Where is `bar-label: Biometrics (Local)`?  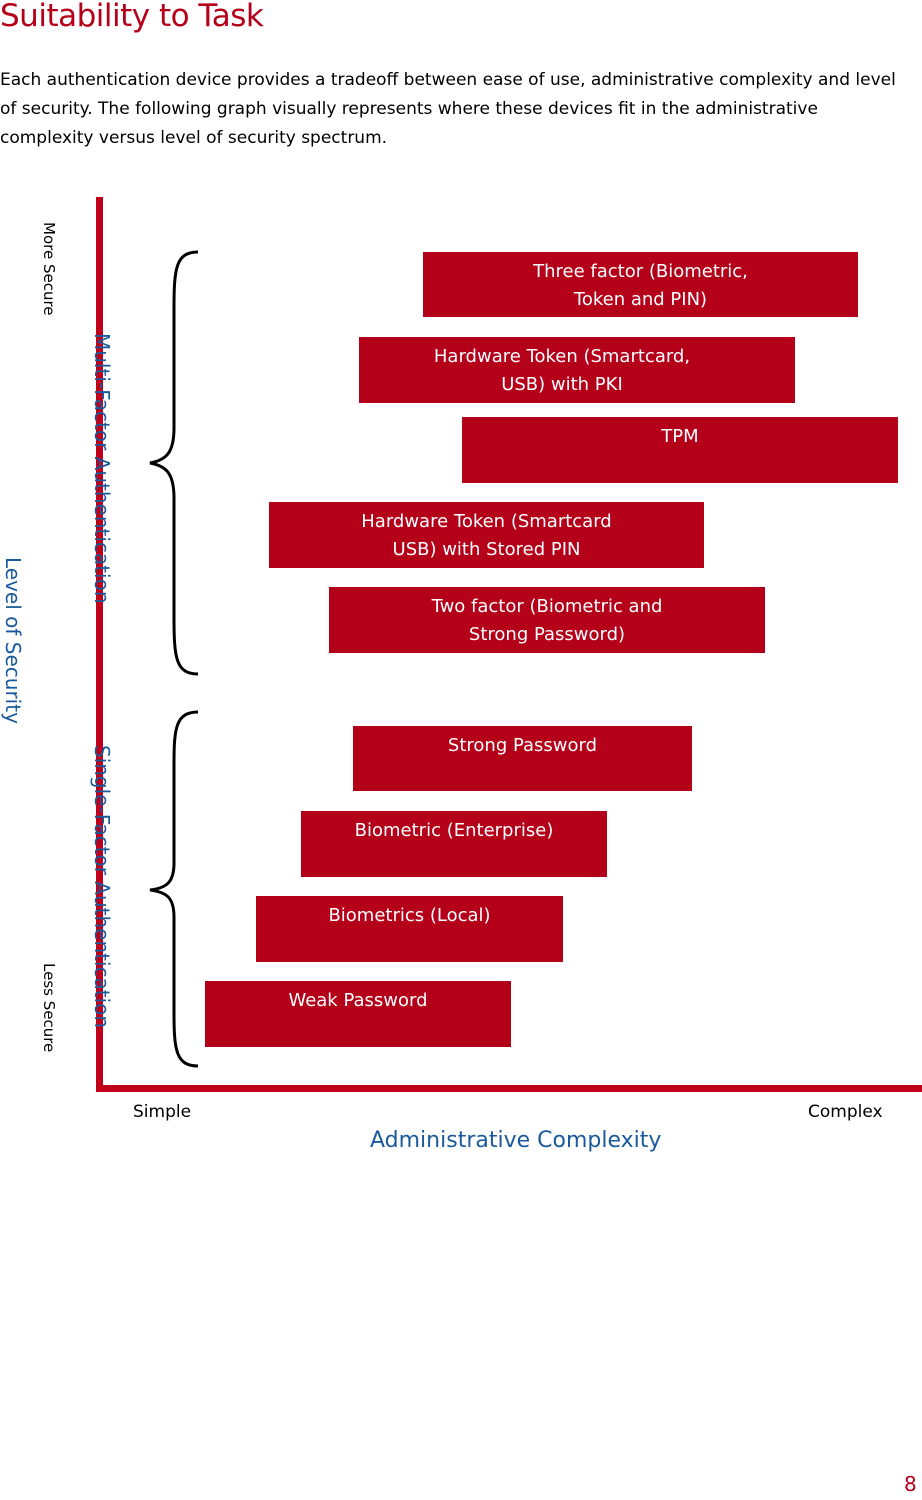
bar-label: Biometrics (Local) is located at coordinates (409, 915).